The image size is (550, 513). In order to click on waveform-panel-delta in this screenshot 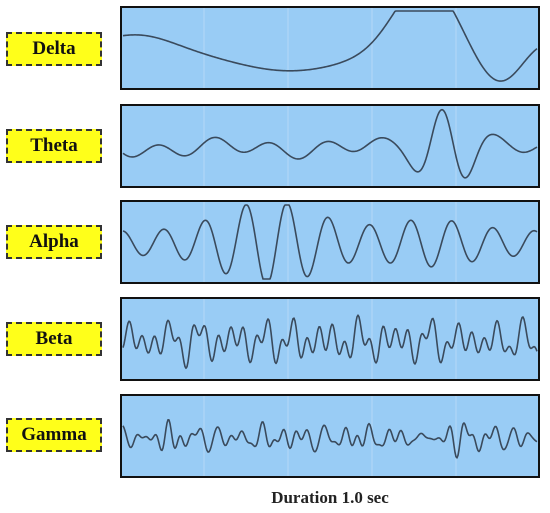, I will do `click(330, 48)`.